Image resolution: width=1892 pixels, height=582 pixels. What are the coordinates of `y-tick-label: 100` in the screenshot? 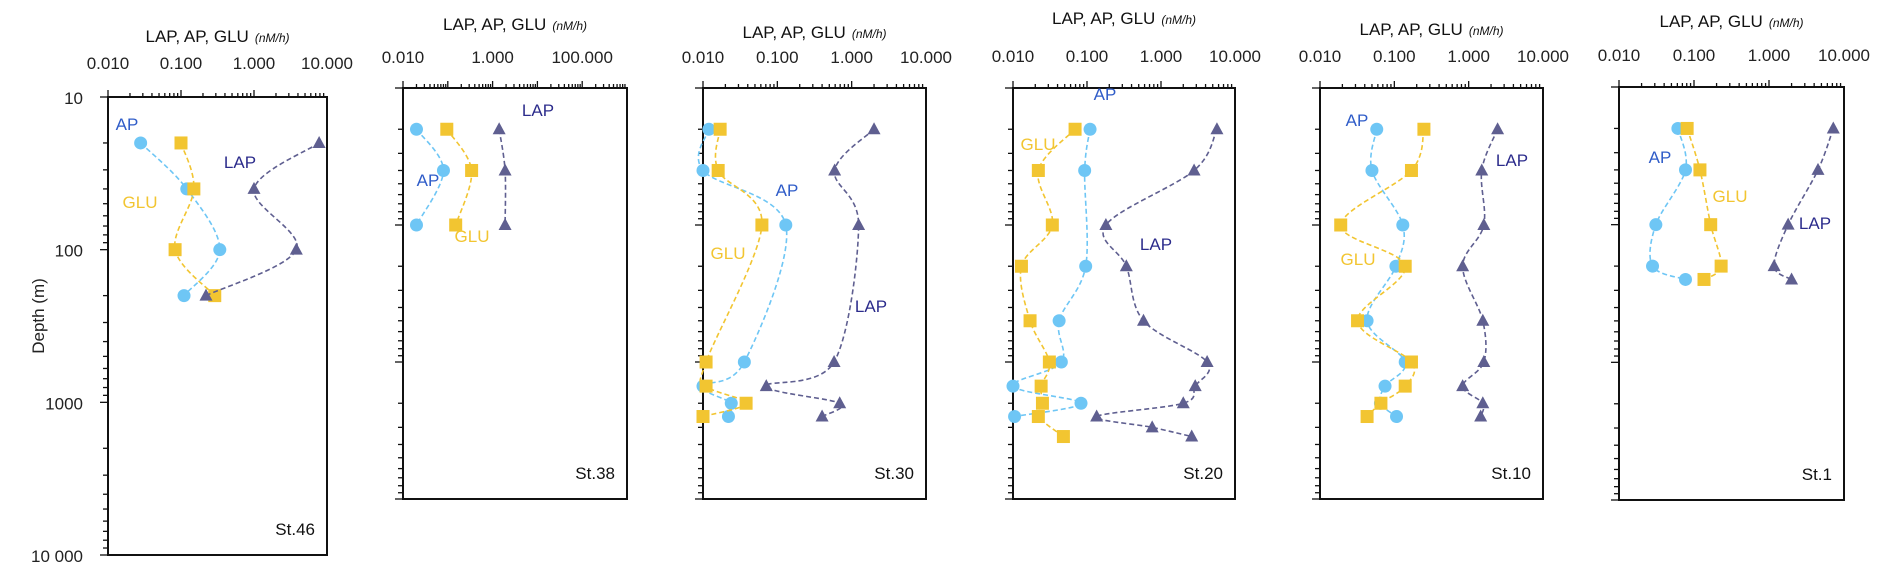 It's located at (69, 251).